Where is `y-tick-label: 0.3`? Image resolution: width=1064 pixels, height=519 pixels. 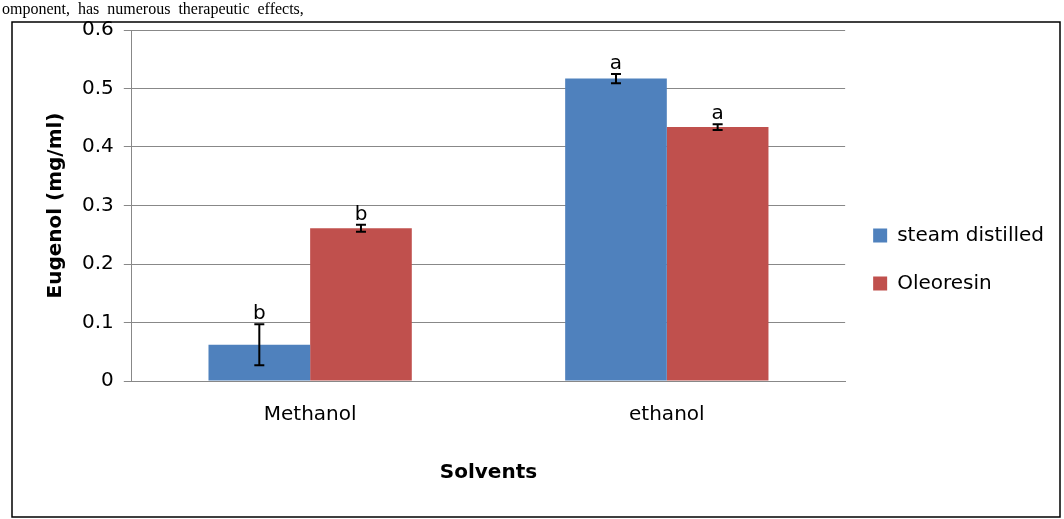
y-tick-label: 0.3 is located at coordinates (97, 203).